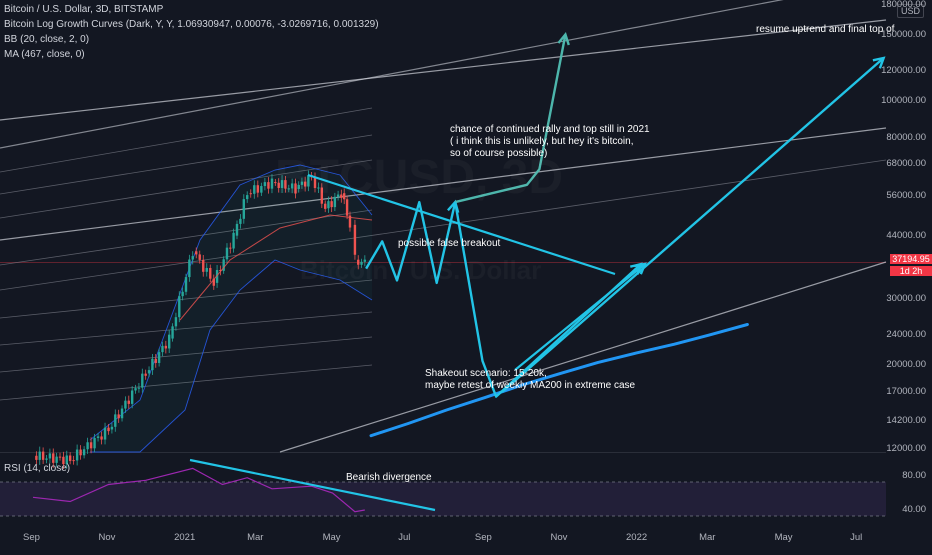 The width and height of the screenshot is (932, 555). What do you see at coordinates (914, 475) in the screenshot?
I see `rsi-tick-label: 80.00` at bounding box center [914, 475].